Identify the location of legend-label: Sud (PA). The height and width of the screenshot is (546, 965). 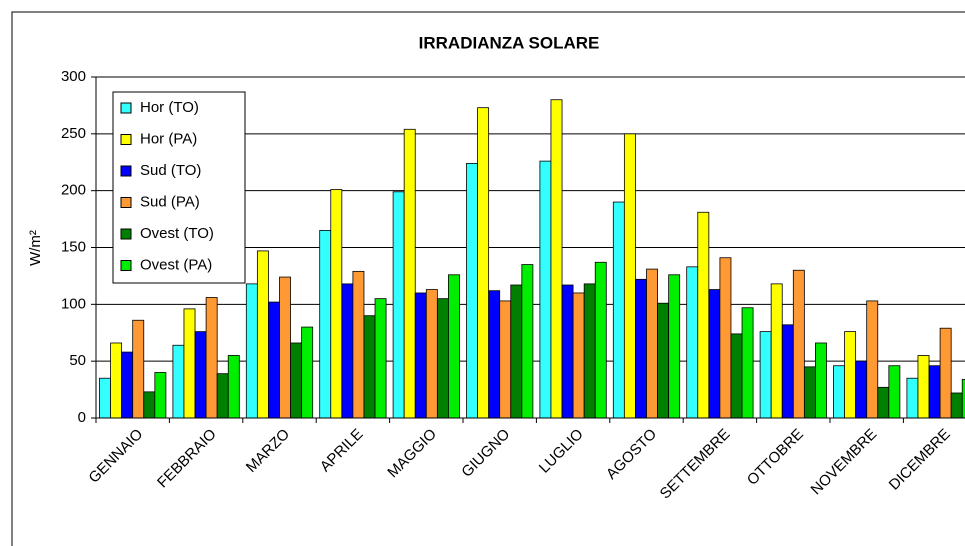
(170, 201).